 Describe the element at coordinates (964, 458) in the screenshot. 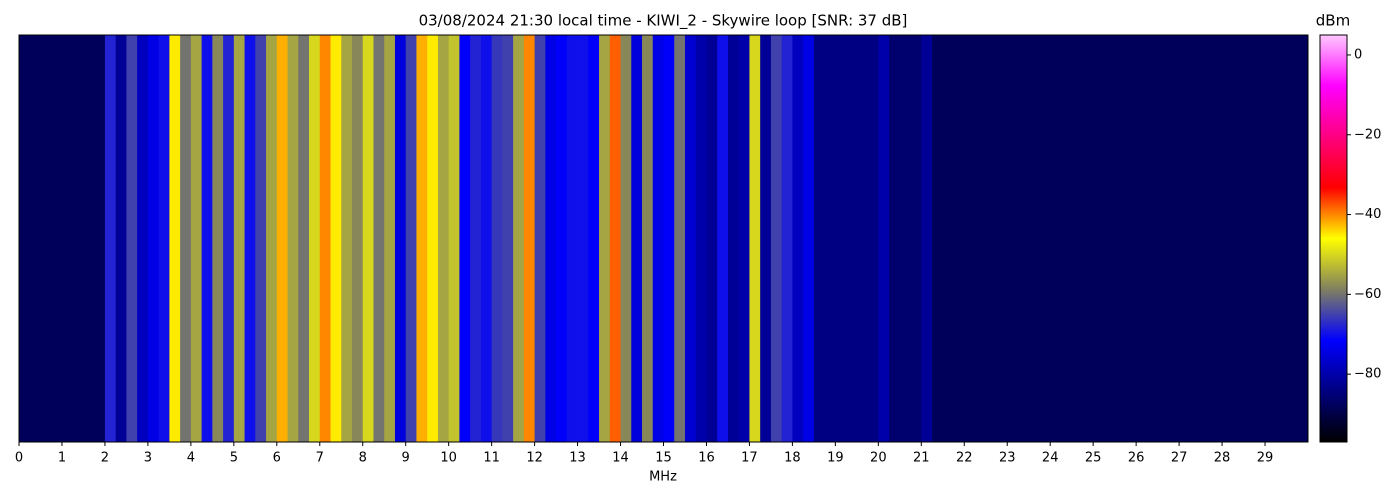

I see `x-tick-label: 22` at that location.